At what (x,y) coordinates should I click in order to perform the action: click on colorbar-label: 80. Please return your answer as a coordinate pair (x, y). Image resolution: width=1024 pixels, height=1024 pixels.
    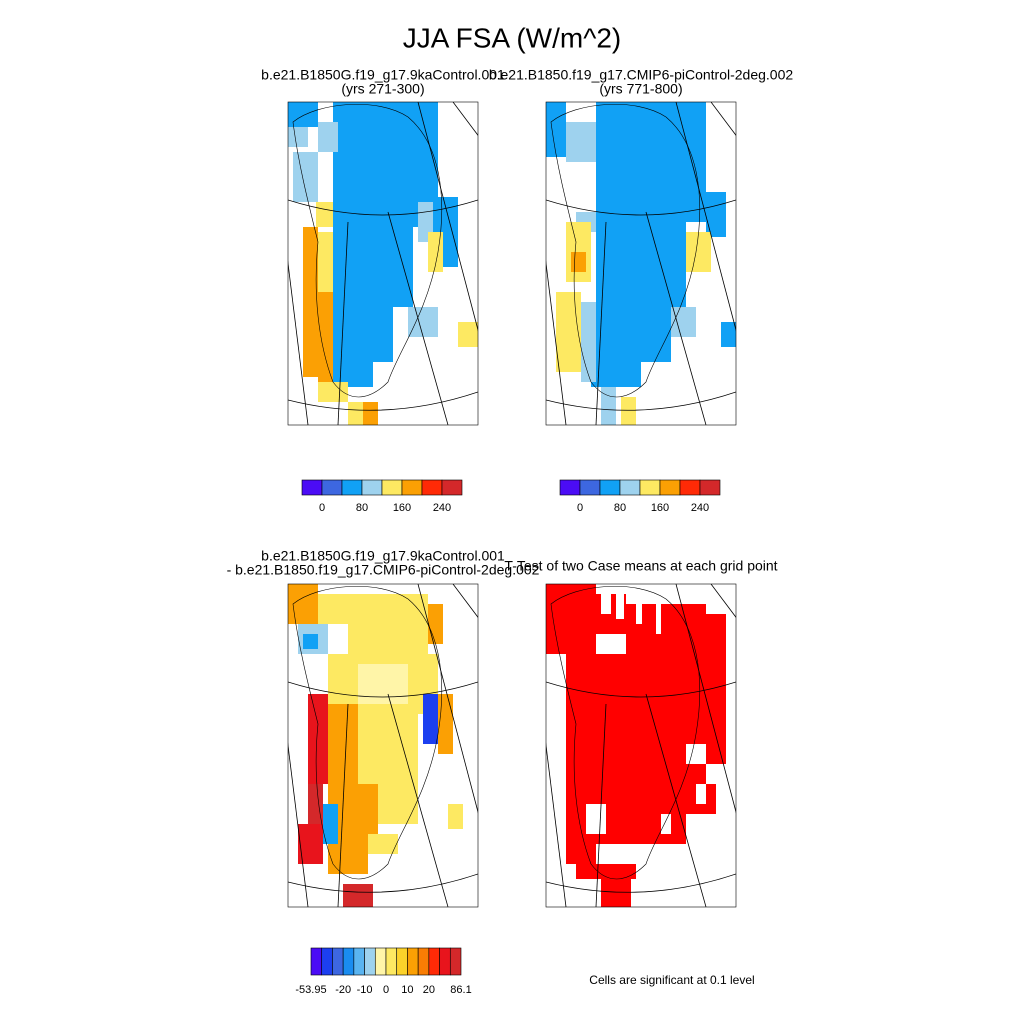
    Looking at the image, I should click on (362, 508).